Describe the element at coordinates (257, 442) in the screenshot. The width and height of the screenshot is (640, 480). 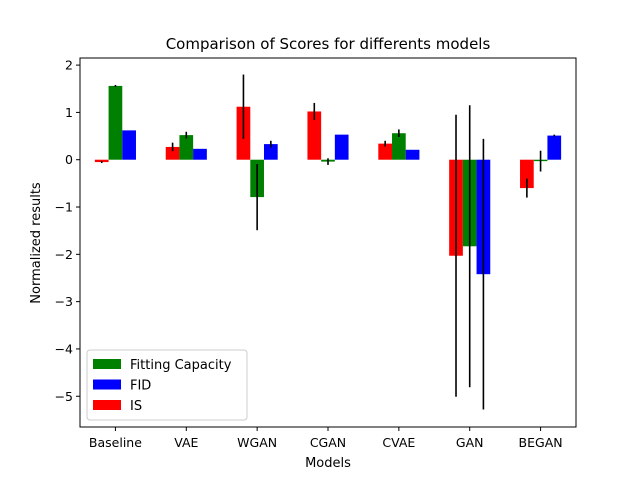
I see `x-tick-label: WGAN` at that location.